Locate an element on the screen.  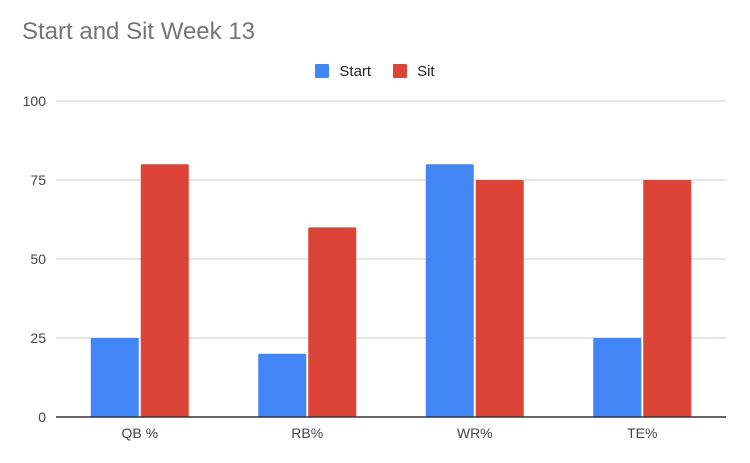
legend-item-start: Start is located at coordinates (343, 71).